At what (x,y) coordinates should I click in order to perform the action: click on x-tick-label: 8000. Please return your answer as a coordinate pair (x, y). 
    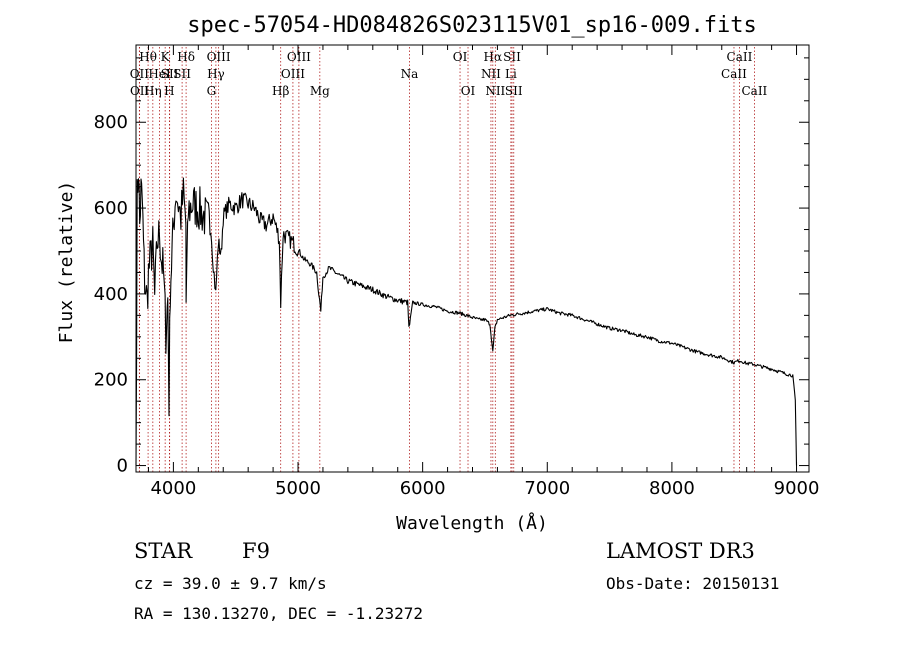
    Looking at the image, I should click on (672, 488).